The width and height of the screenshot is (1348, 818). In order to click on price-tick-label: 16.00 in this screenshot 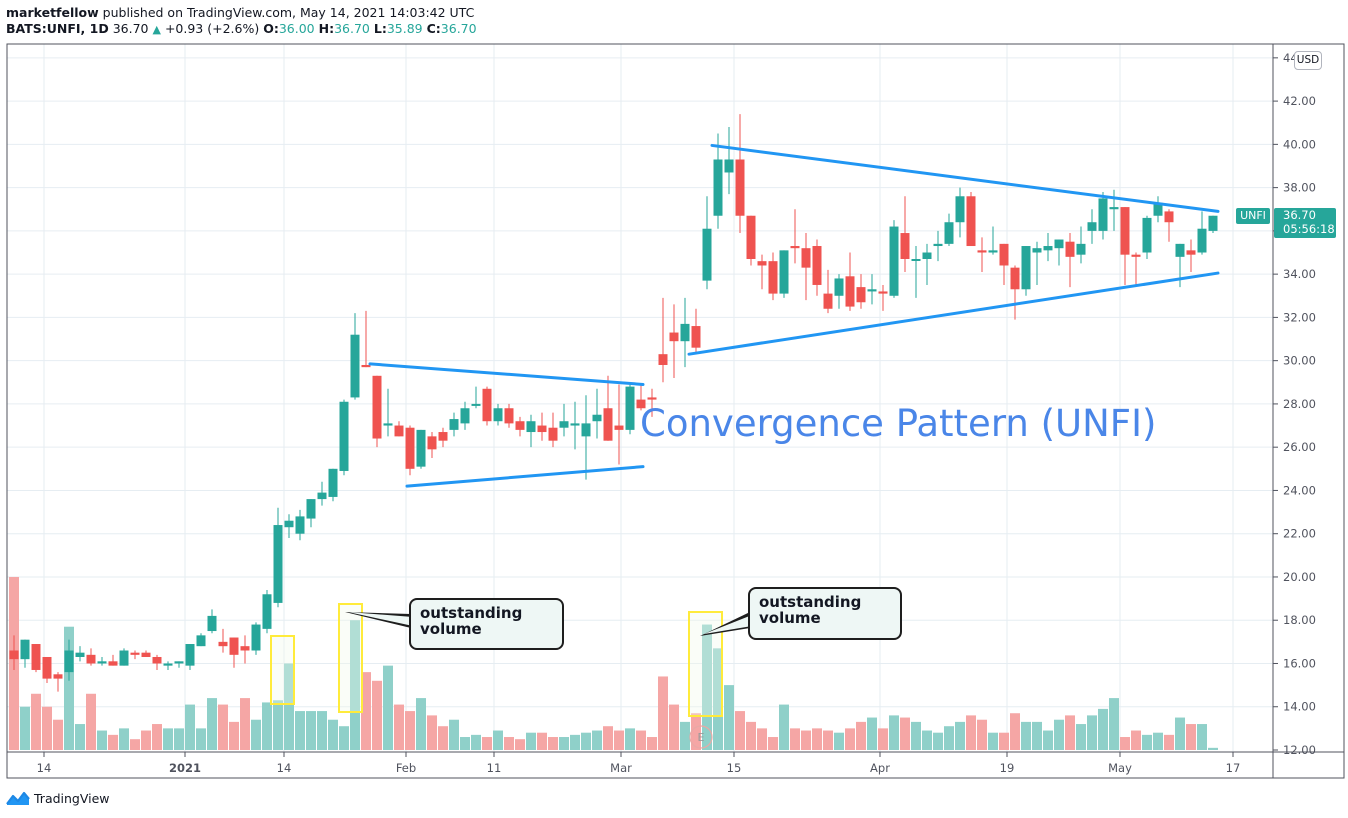, I will do `click(1299, 663)`.